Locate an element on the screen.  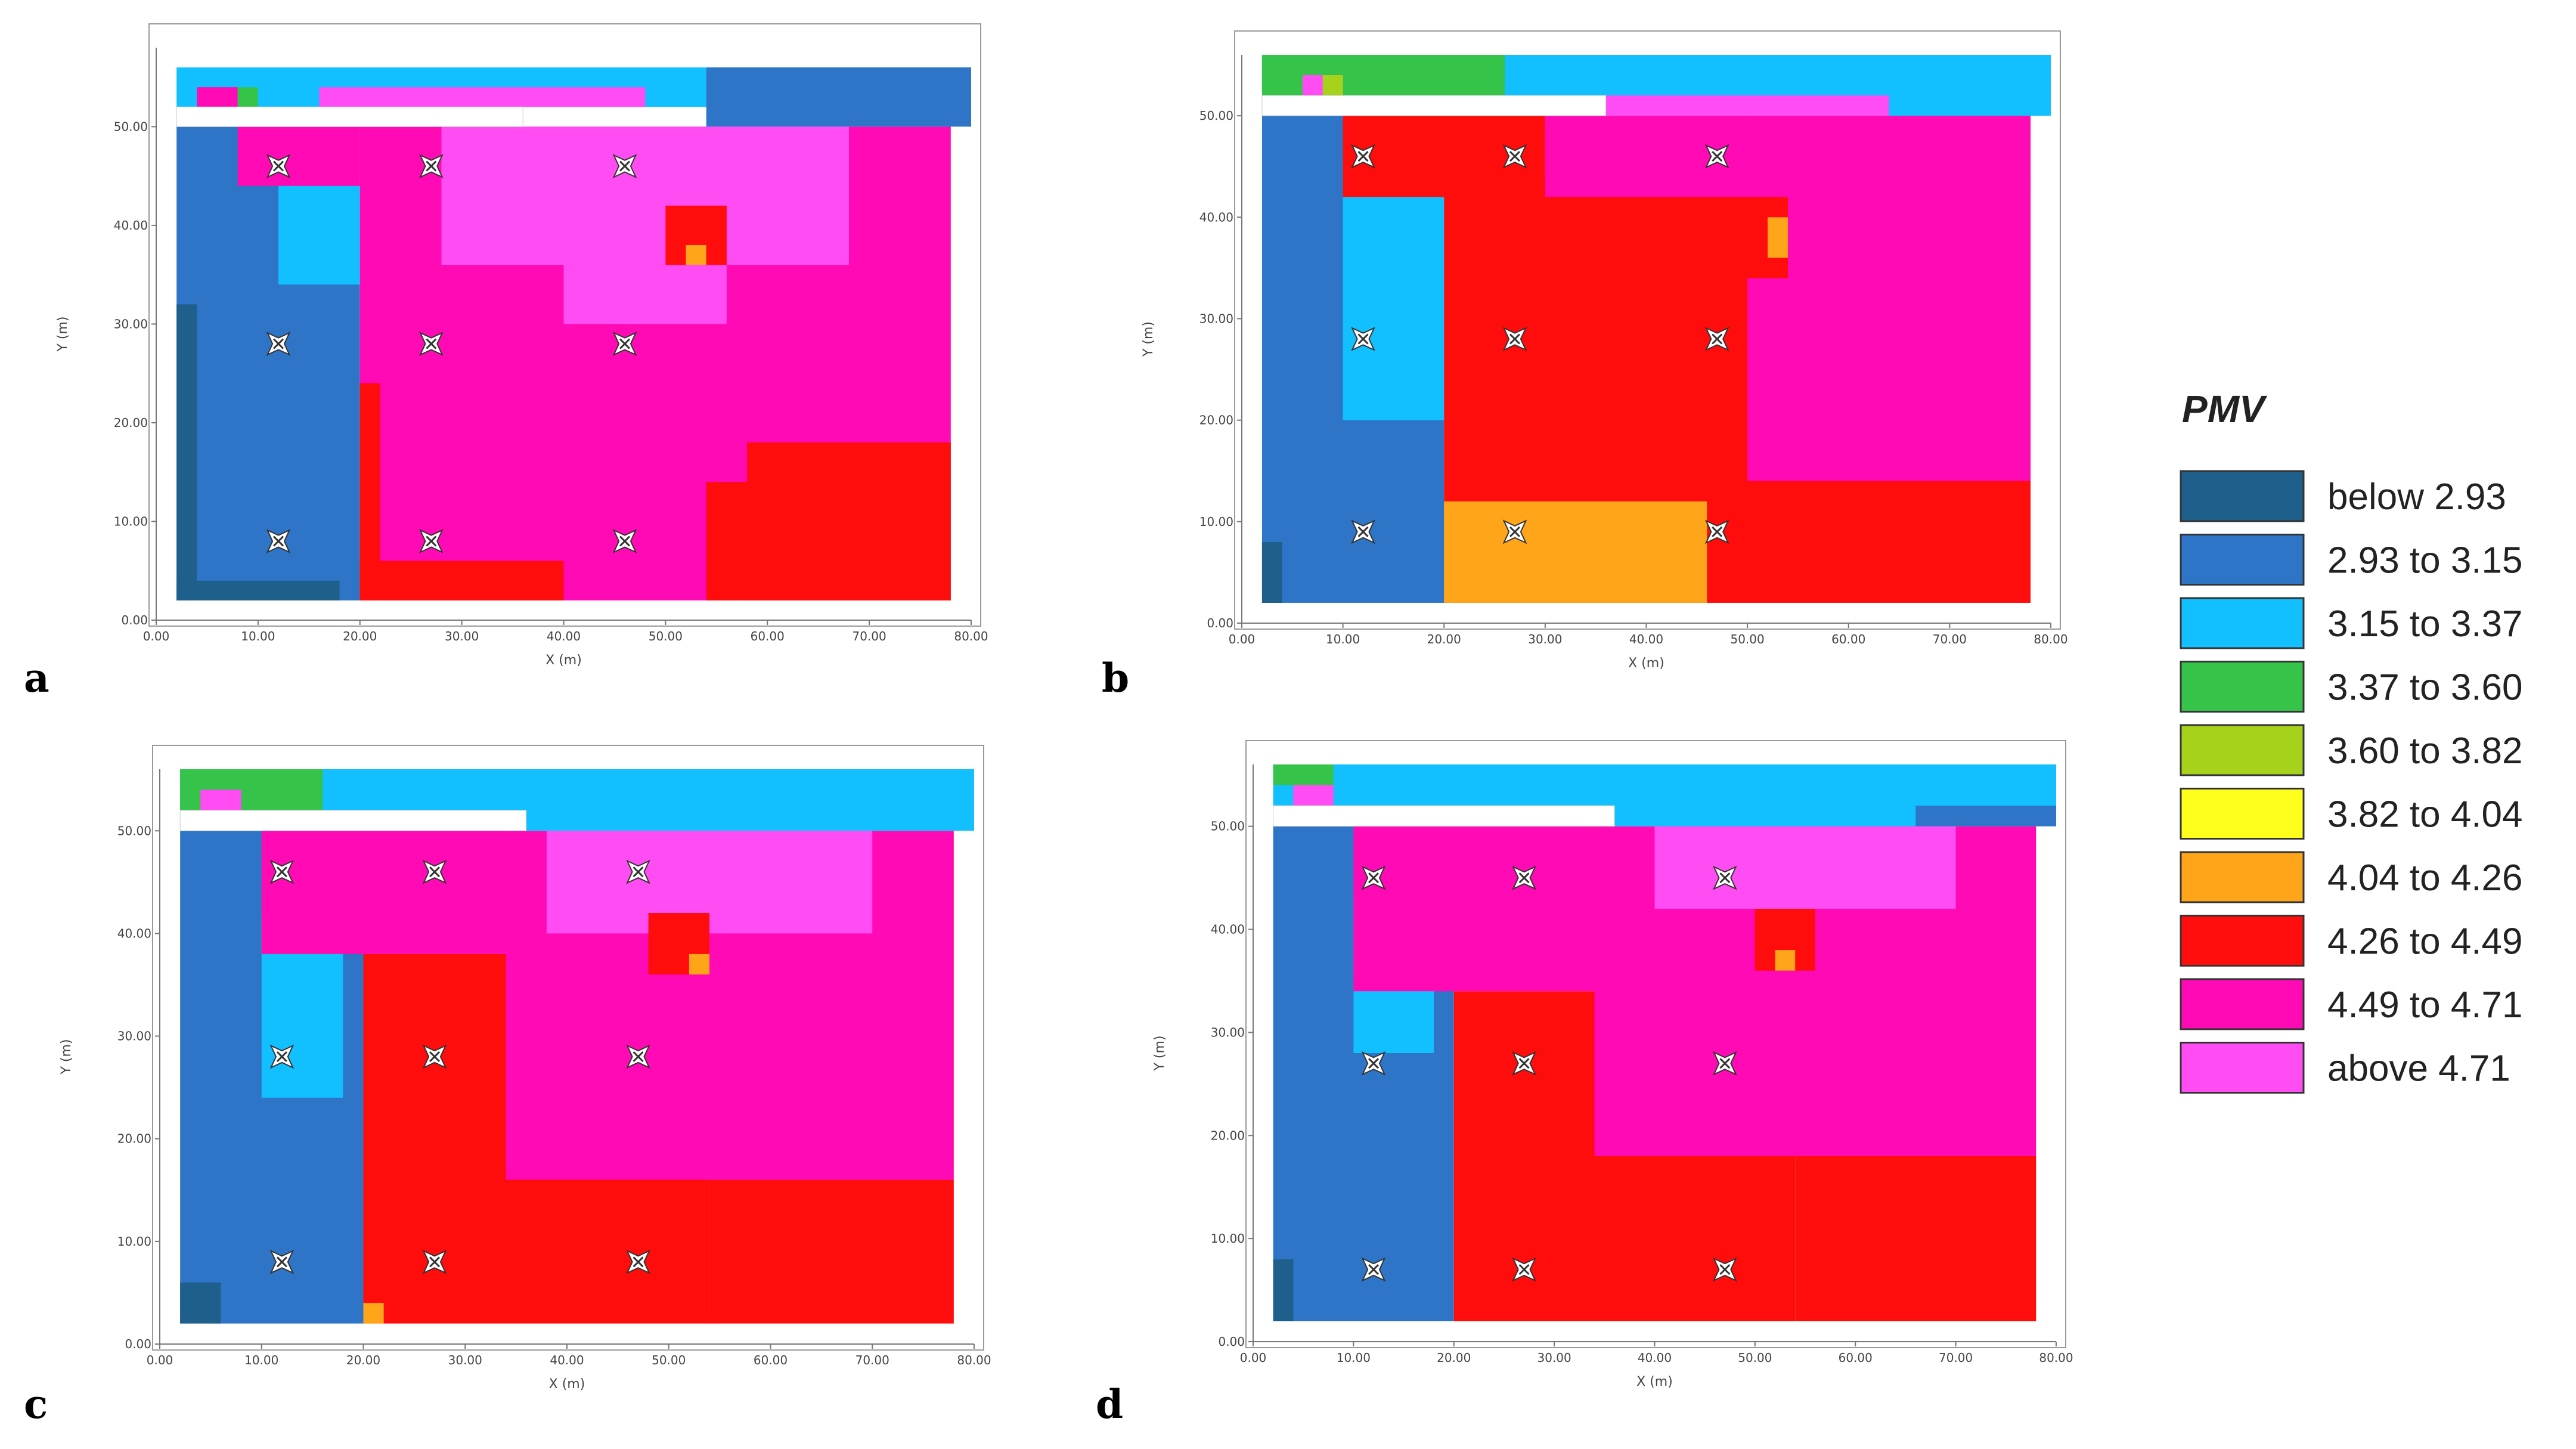
legend-item: 4.26 to 4.49 is located at coordinates (2351, 941).